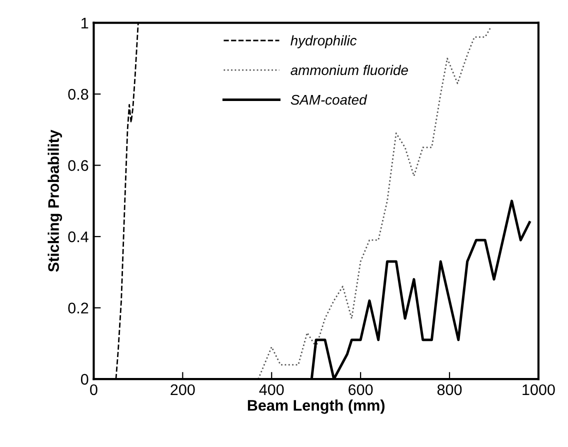 The width and height of the screenshot is (568, 447). I want to click on y-axis-title: Sticking Probability, so click(55, 201).